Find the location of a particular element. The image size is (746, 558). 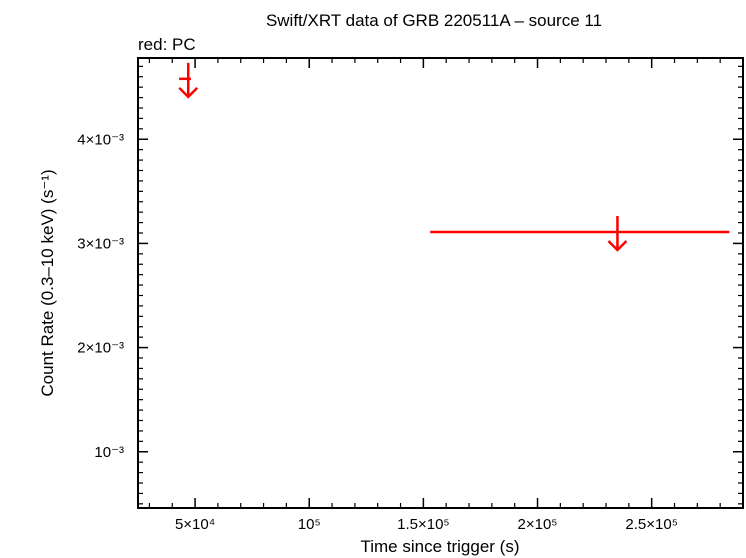

x-tick-label: 5×10⁴ is located at coordinates (195, 524).